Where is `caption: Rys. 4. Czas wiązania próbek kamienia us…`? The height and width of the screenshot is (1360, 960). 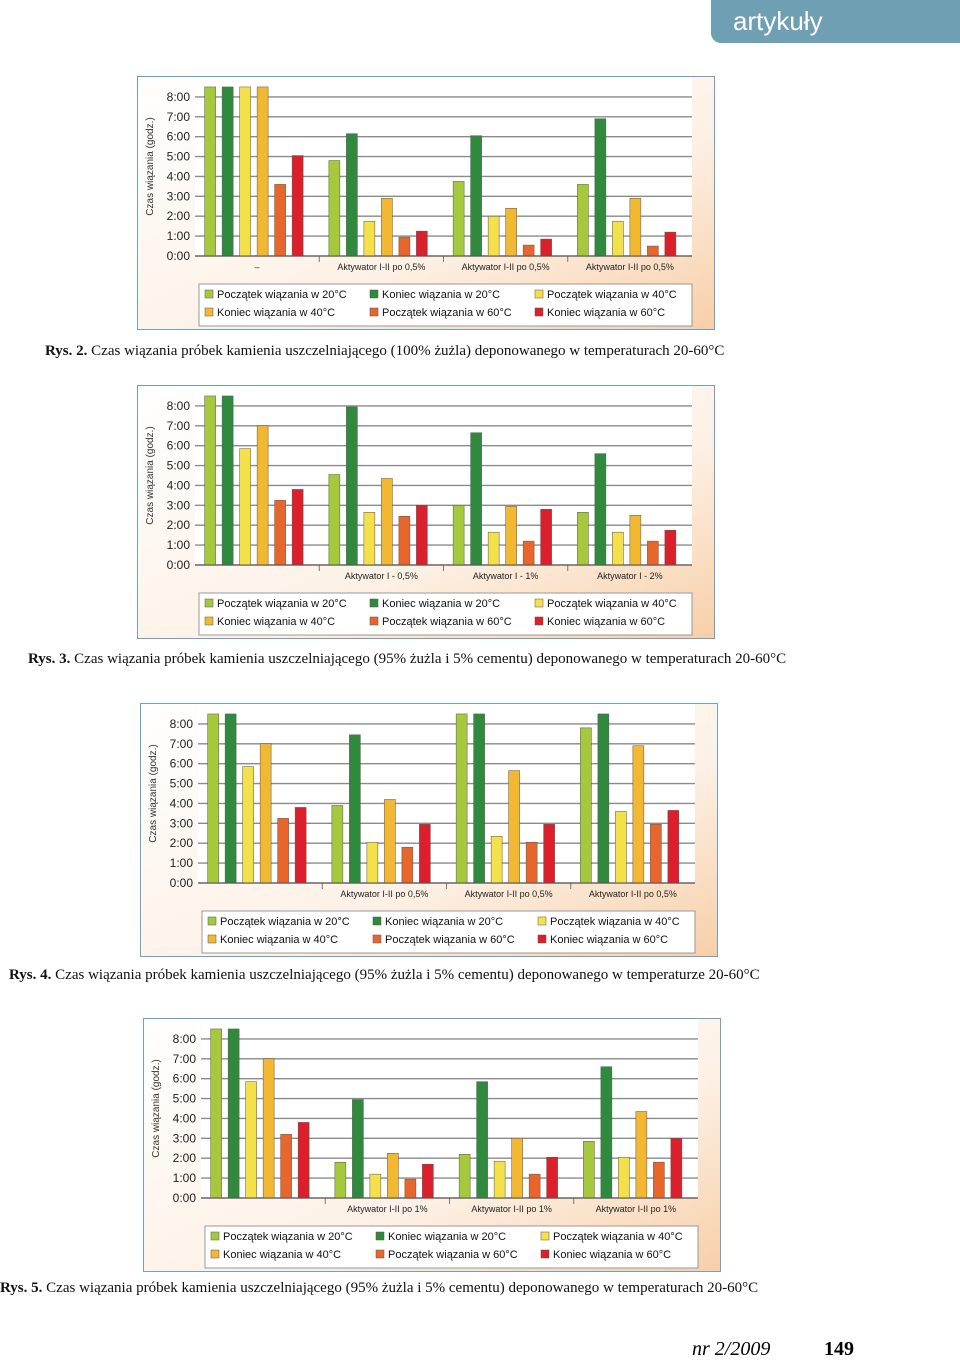 caption: Rys. 4. Czas wiązania próbek kamienia us… is located at coordinates (384, 975).